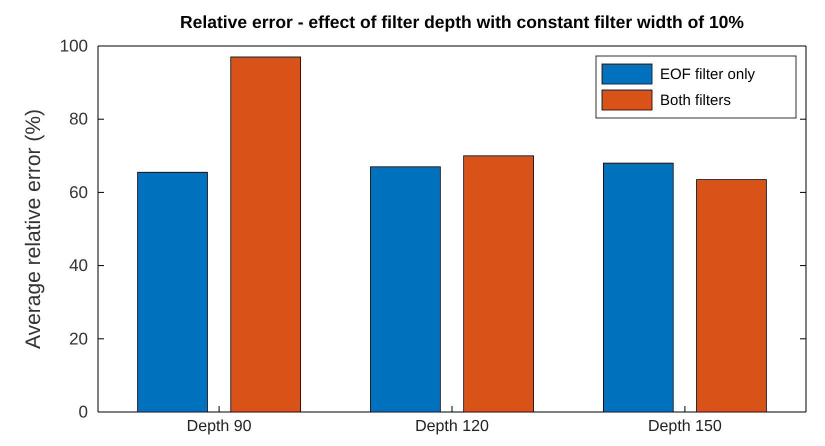  I want to click on y-tick-label: 0, so click(83, 412).